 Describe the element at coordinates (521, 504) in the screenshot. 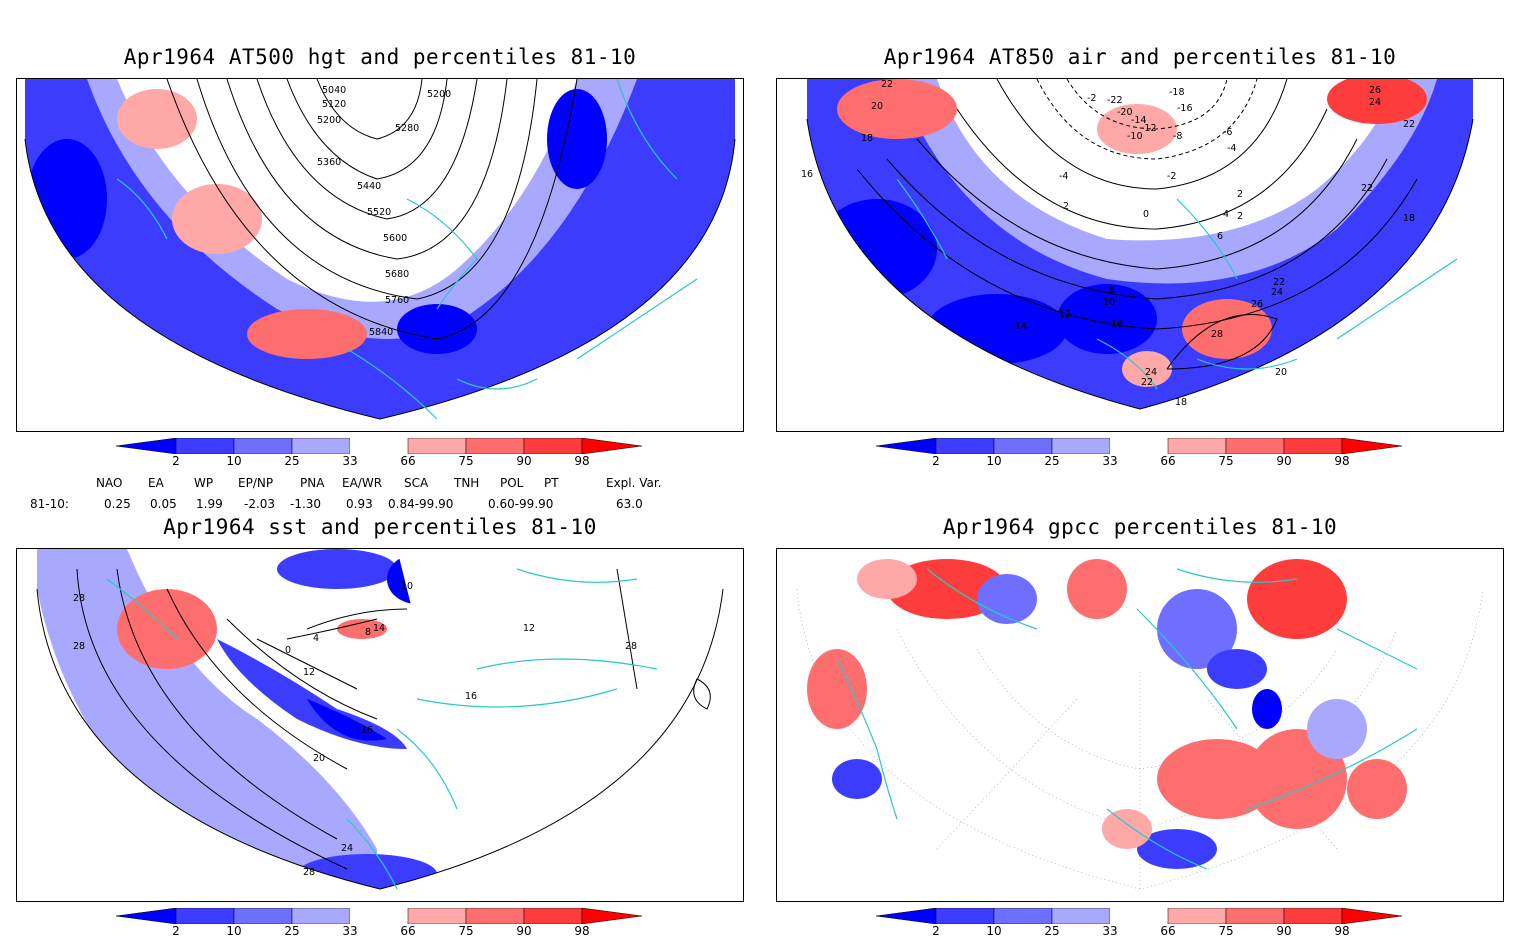

I see `index-value-pol-pt: 0.60-99.90` at that location.